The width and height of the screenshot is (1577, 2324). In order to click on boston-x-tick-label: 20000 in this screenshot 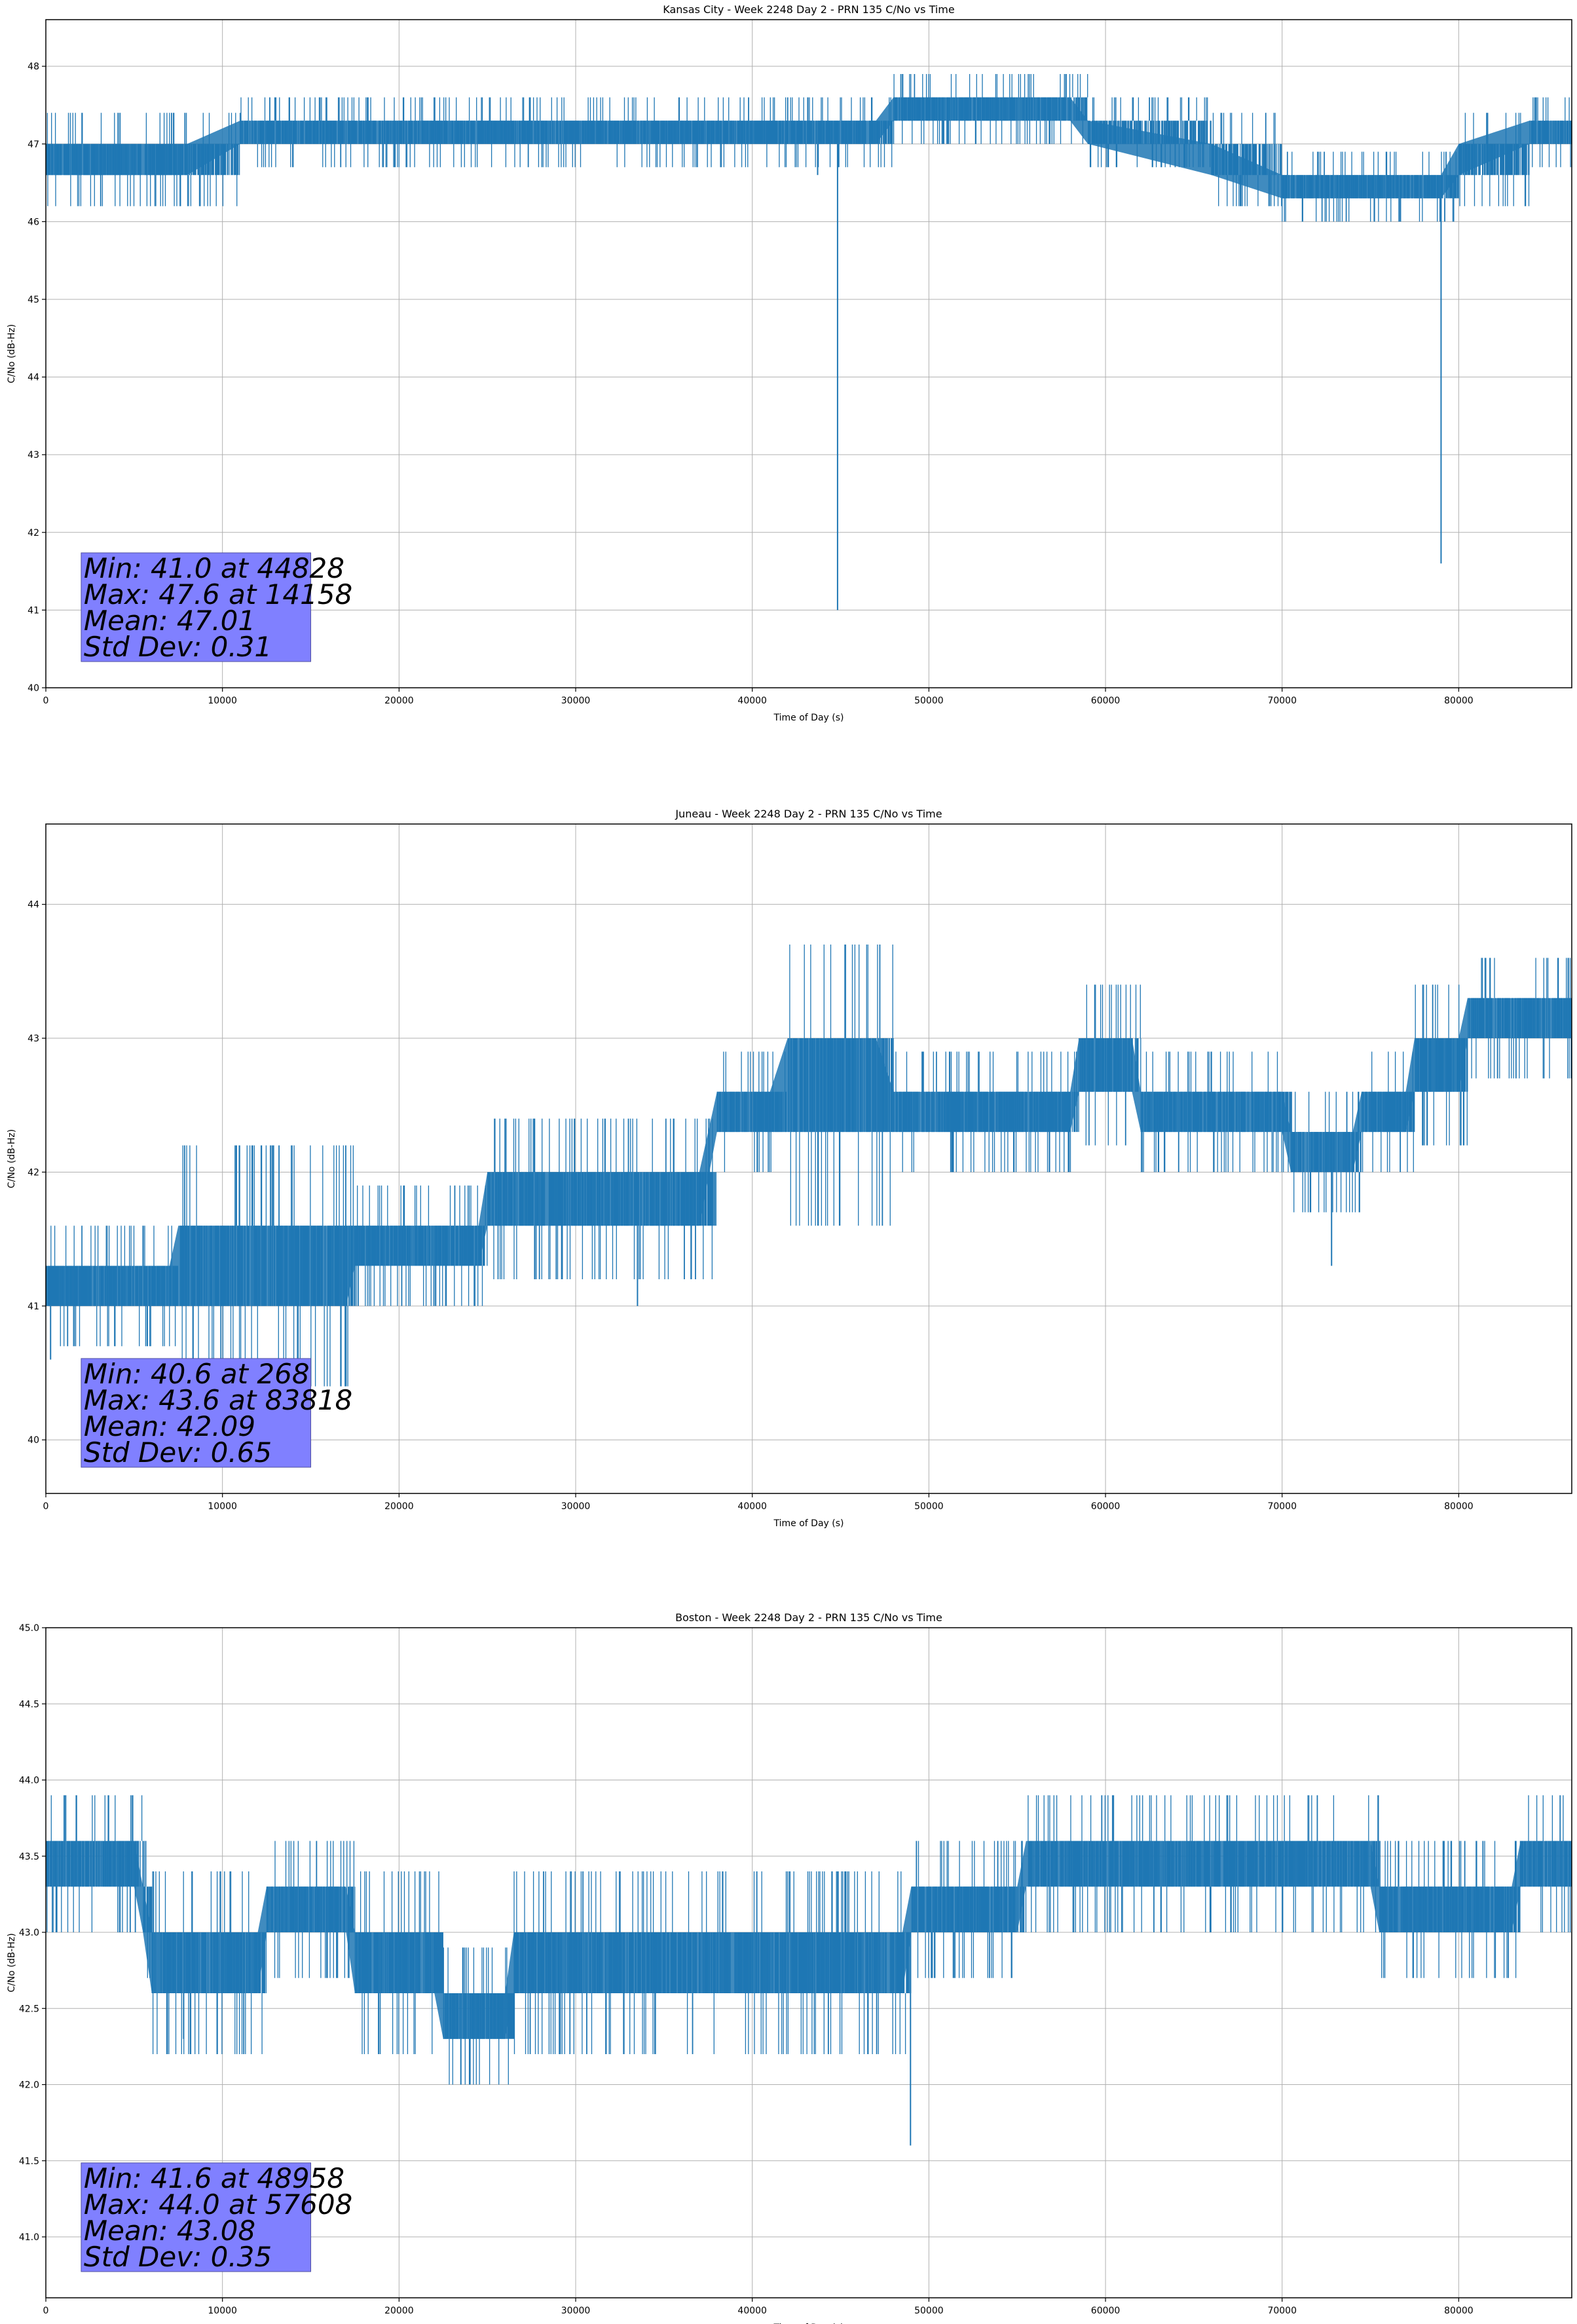, I will do `click(399, 2311)`.